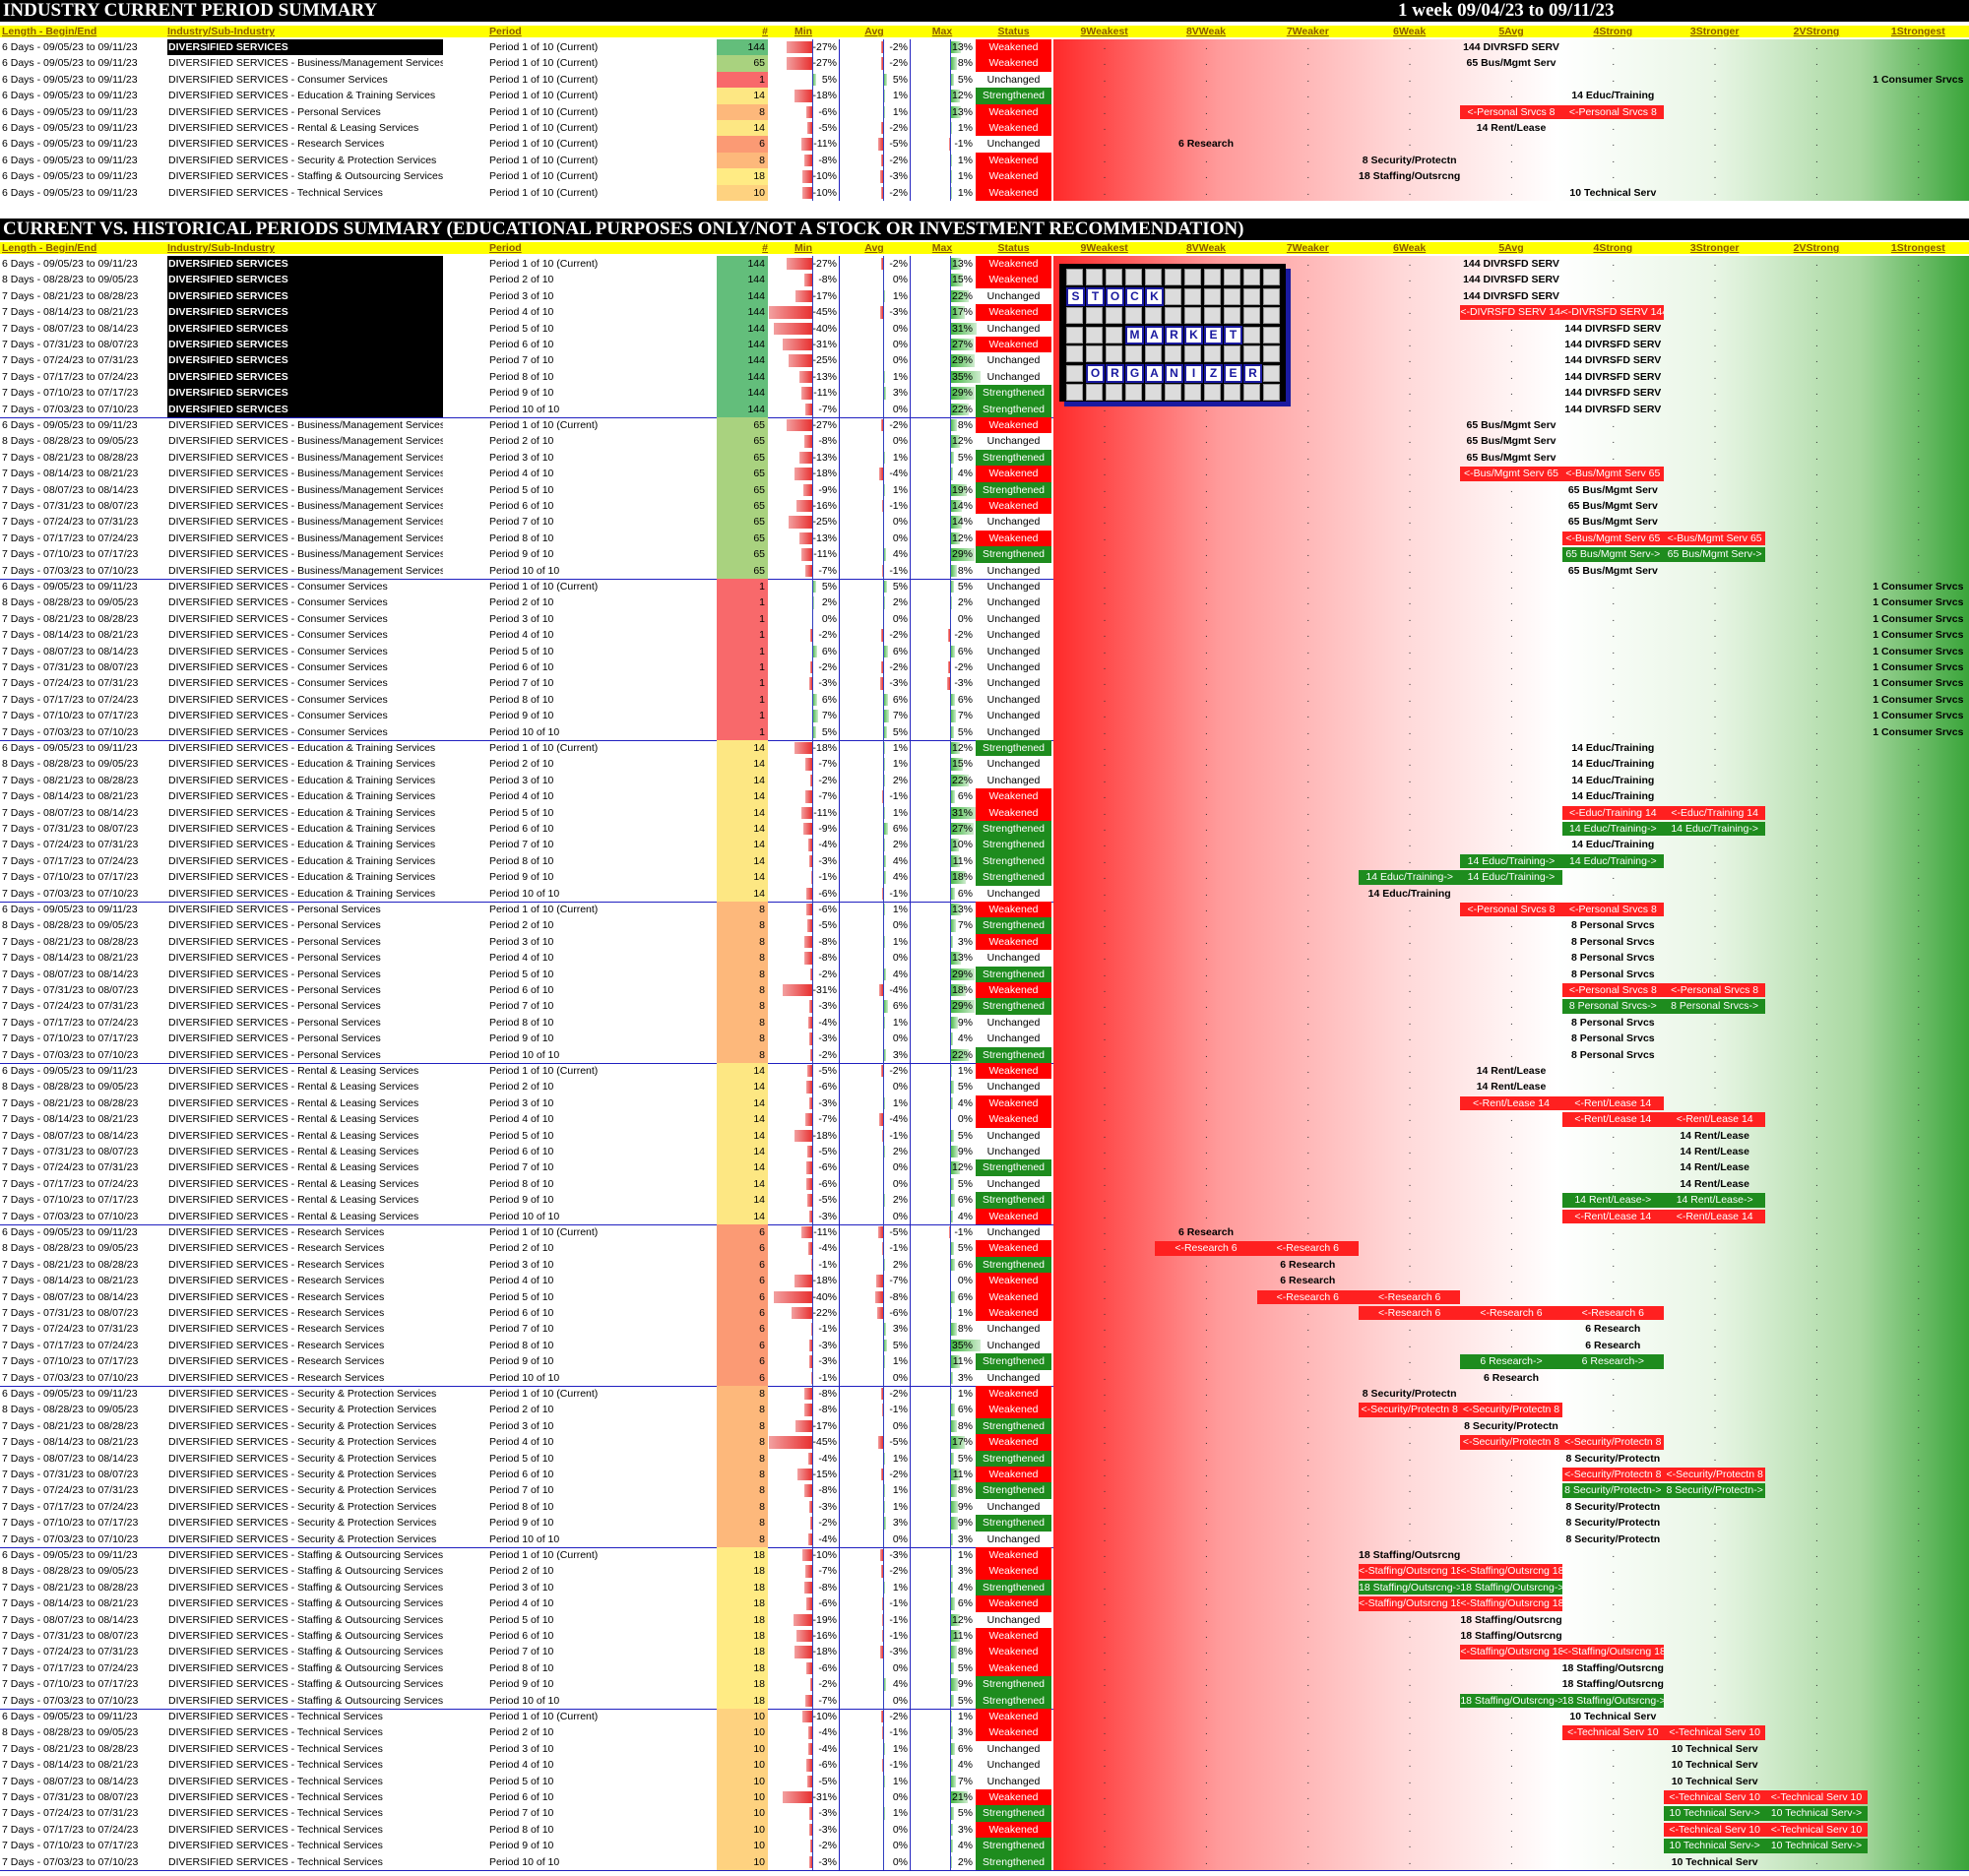  What do you see at coordinates (965, 602) in the screenshot?
I see `max-value: 2%` at bounding box center [965, 602].